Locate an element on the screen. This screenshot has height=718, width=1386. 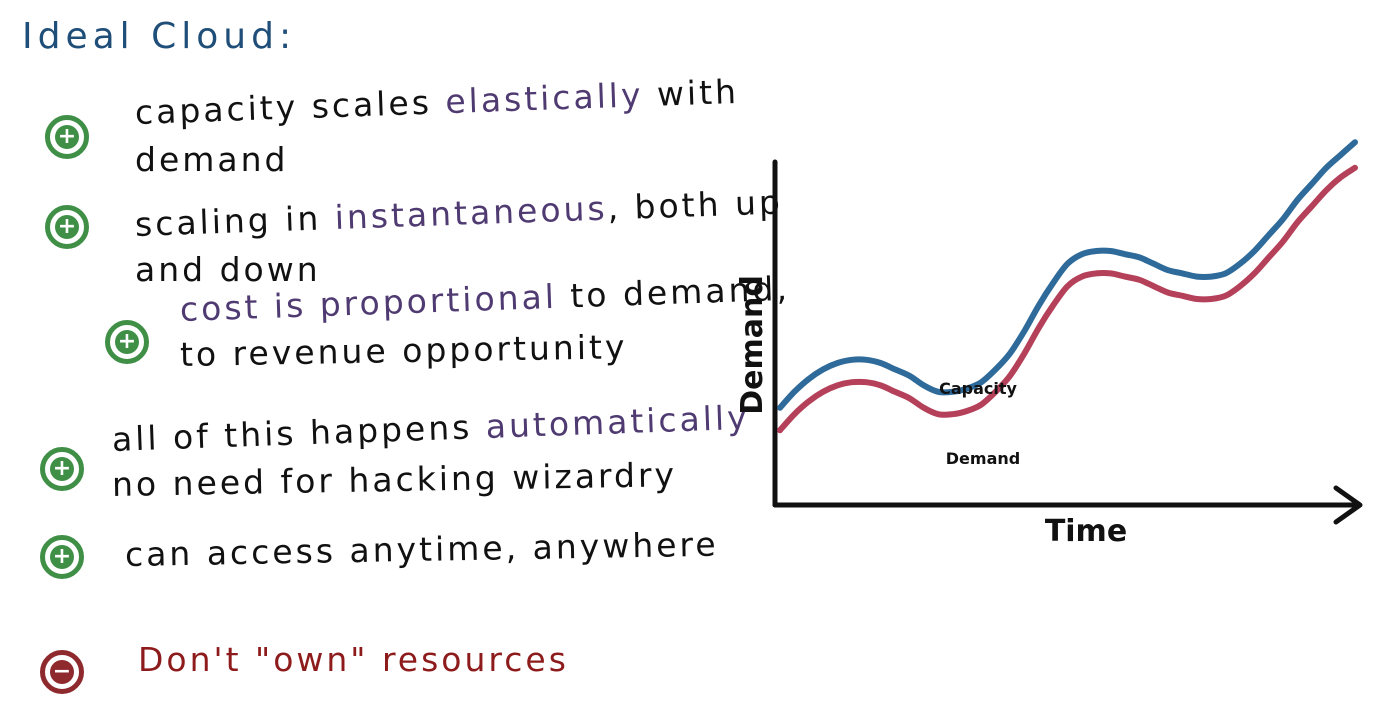
x-axis-label: Time is located at coordinates (1086, 531).